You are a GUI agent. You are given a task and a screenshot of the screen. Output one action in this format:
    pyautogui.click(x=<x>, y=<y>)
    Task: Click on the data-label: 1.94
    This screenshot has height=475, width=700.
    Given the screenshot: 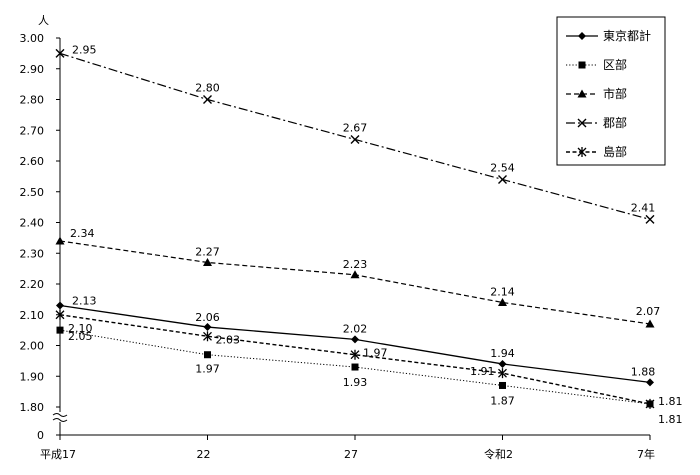 What is the action you would take?
    pyautogui.click(x=502, y=353)
    